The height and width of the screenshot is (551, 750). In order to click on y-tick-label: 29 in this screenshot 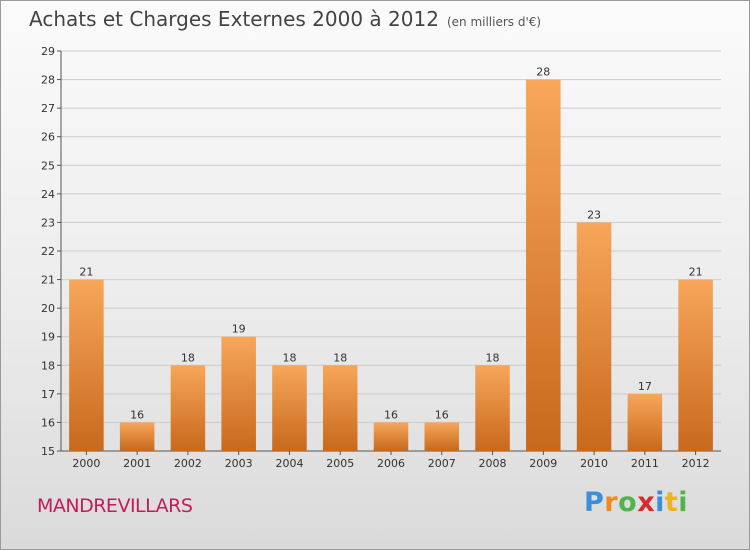, I will do `click(48, 51)`.